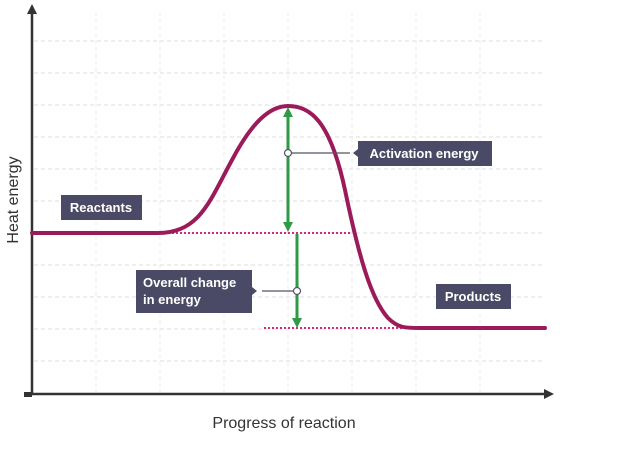  I want to click on activation-connector-dot, so click(288, 153).